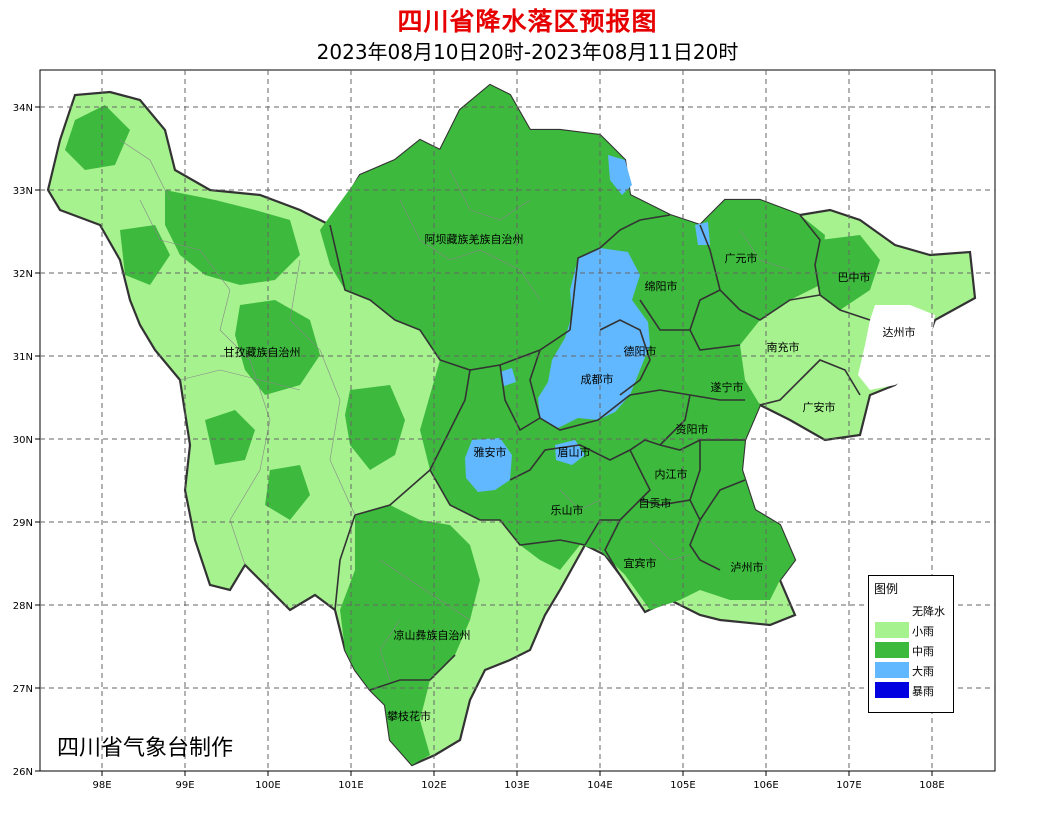 This screenshot has width=1055, height=821. What do you see at coordinates (574, 452) in the screenshot?
I see `region-label: 眉山市` at bounding box center [574, 452].